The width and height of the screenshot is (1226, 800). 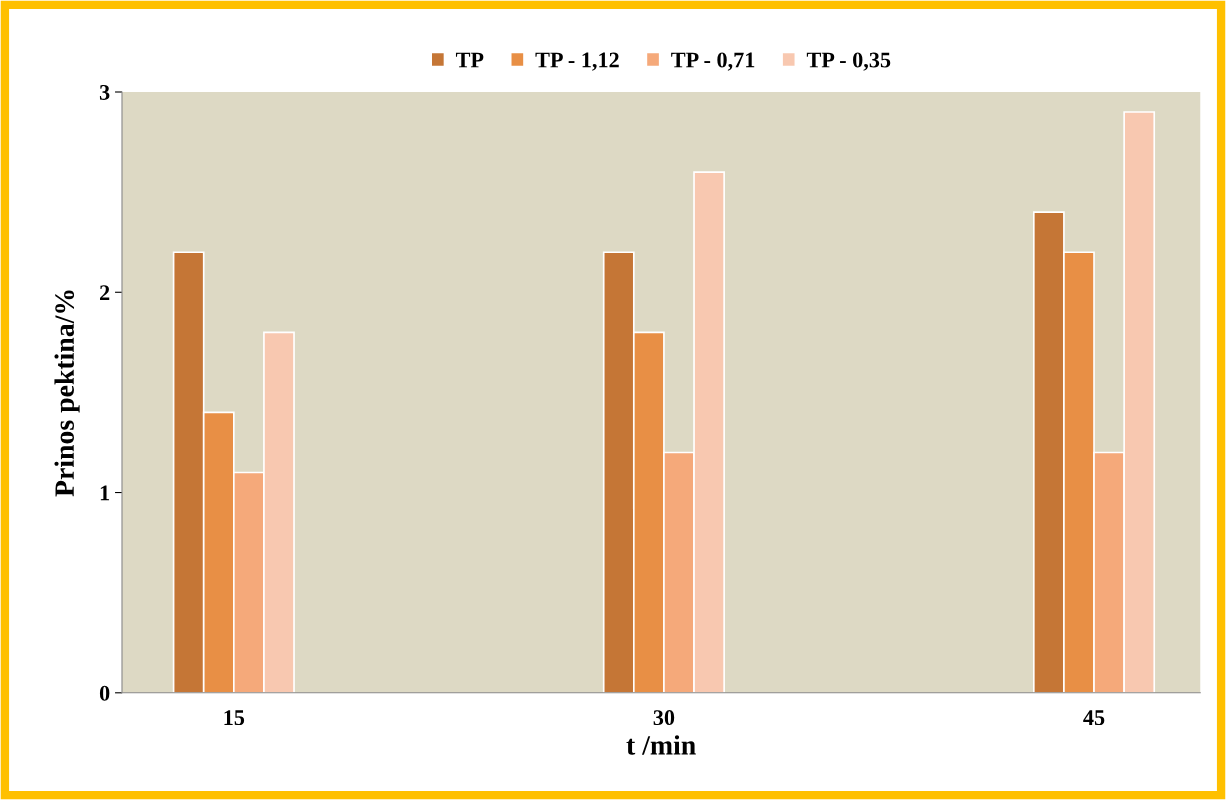 I want to click on x-tick-label: 15, so click(x=234, y=718).